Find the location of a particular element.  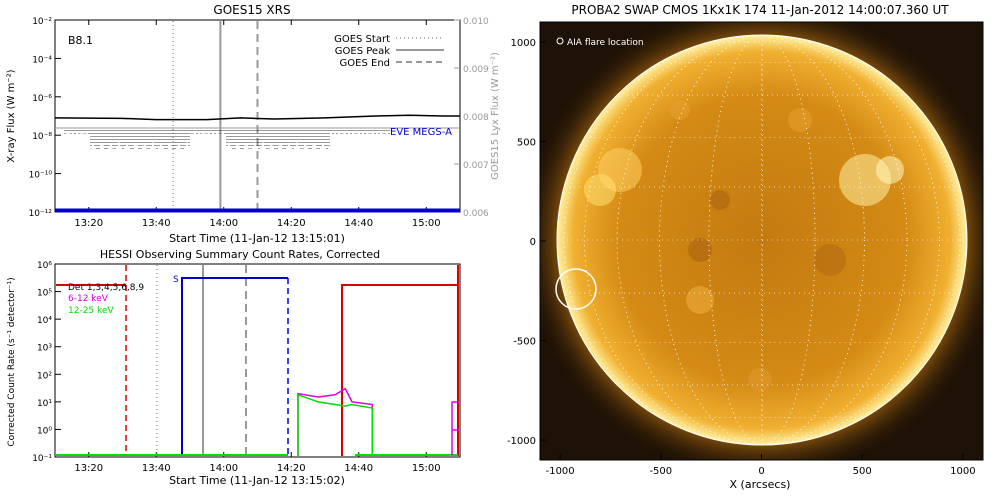

goes-y-tick-label: 10⁻⁸ is located at coordinates (42, 137).